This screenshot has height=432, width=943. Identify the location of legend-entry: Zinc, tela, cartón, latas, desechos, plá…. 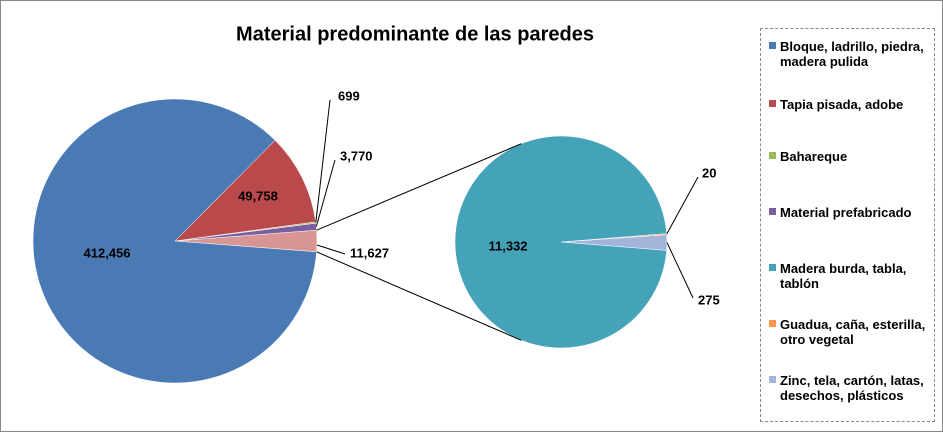
(849, 388).